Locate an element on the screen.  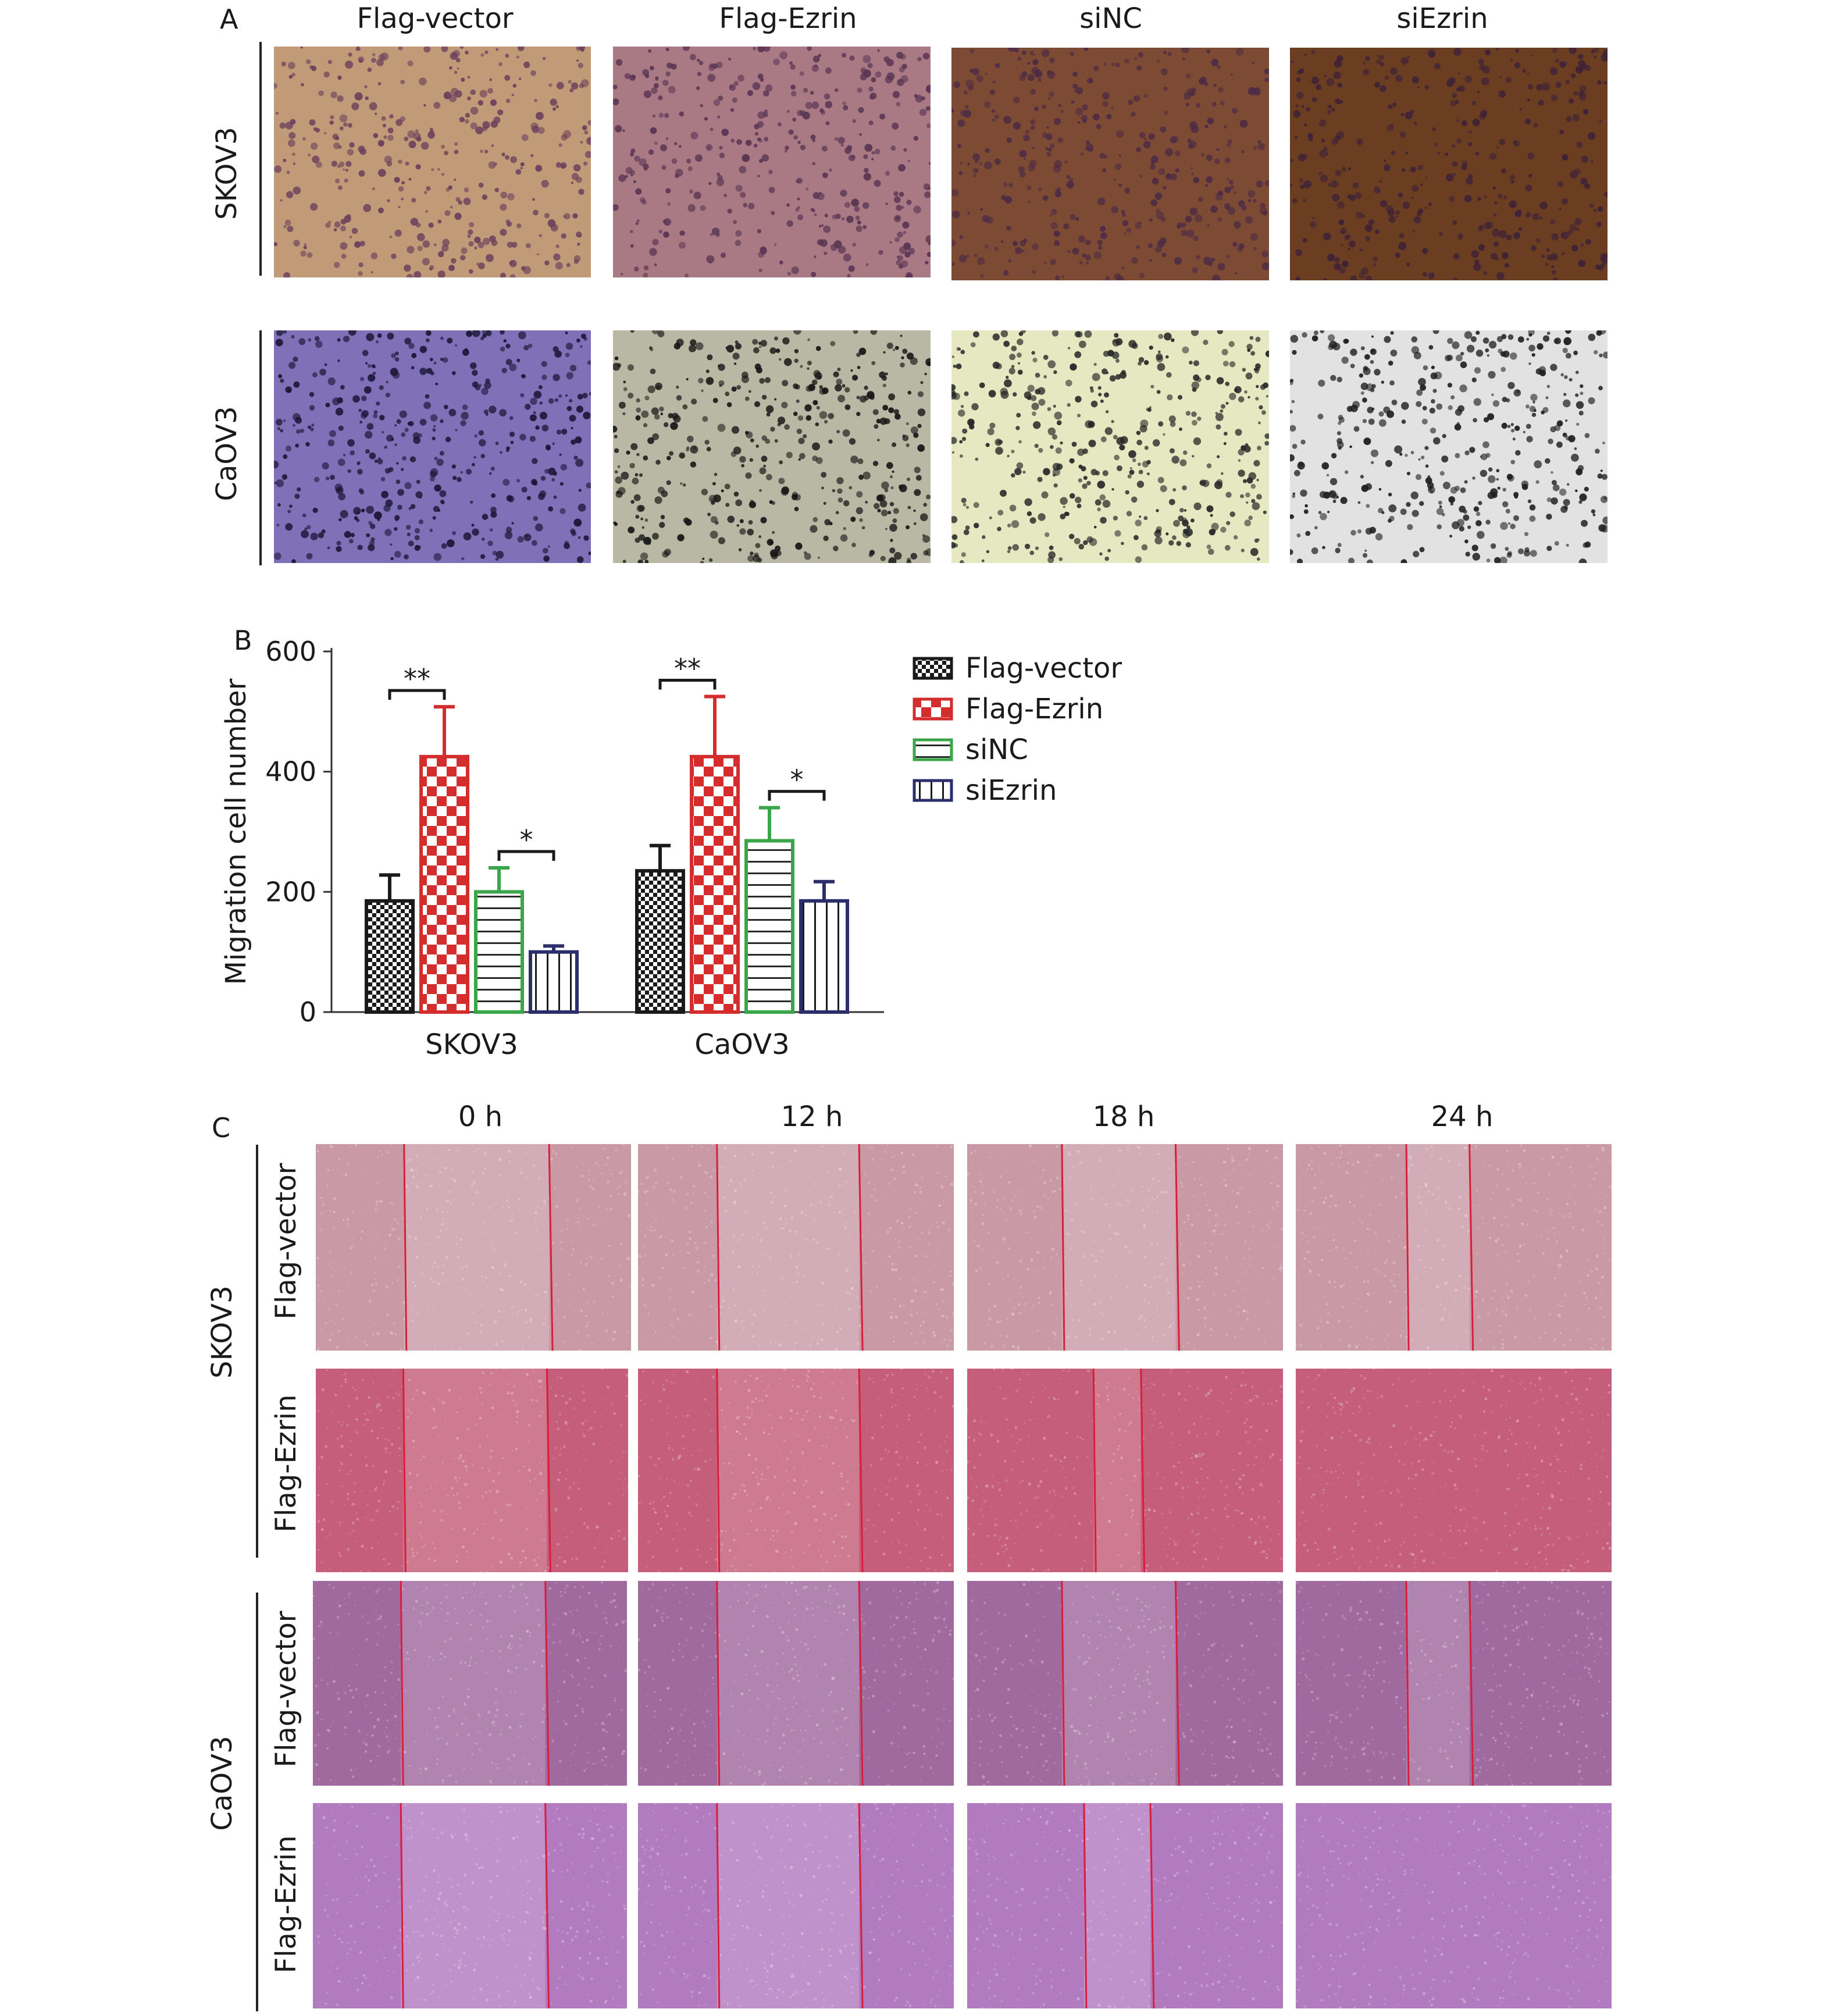
panel-a-label: A is located at coordinates (229, 19).